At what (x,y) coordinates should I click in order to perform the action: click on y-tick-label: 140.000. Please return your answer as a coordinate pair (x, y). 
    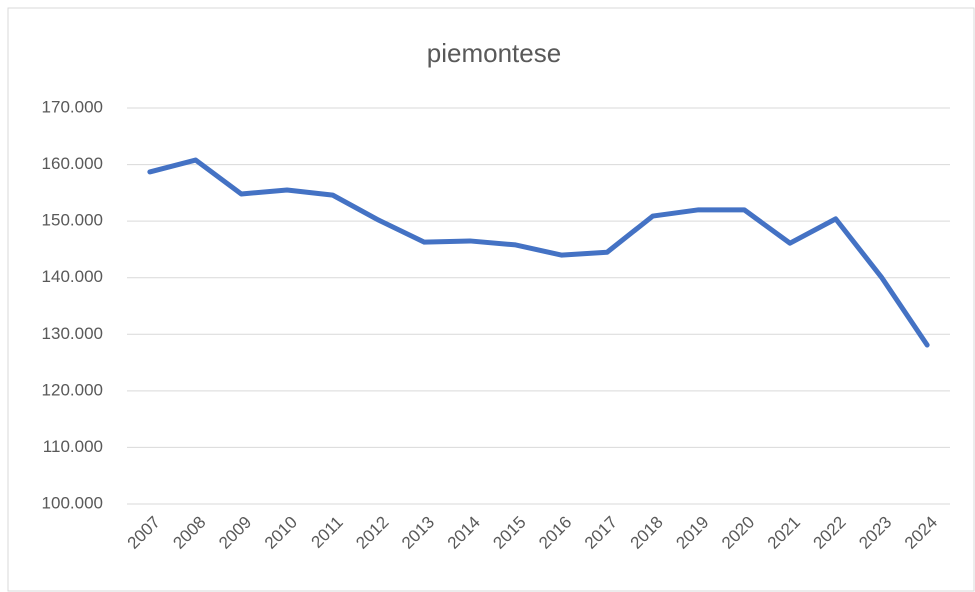
    Looking at the image, I should click on (72, 276).